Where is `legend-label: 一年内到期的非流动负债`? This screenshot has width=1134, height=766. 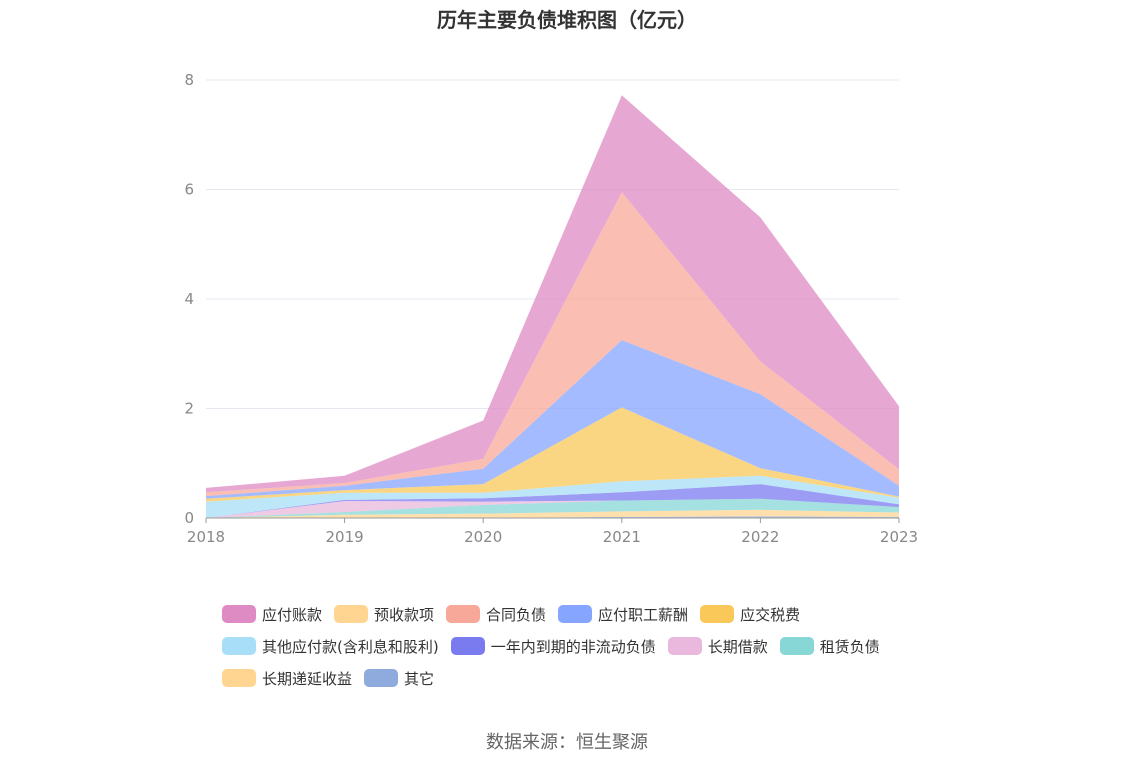
legend-label: 一年内到期的非流动负债 is located at coordinates (573, 646).